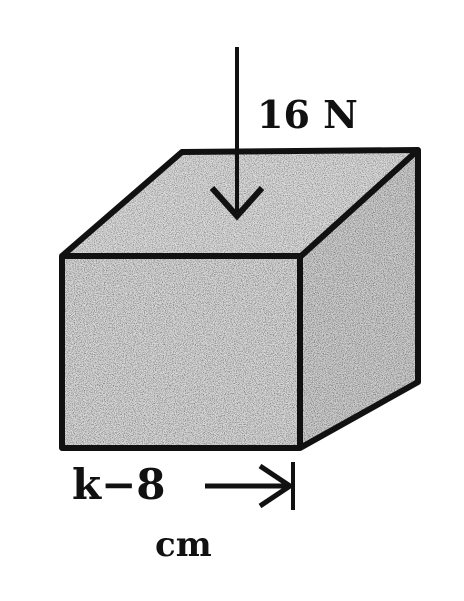 The height and width of the screenshot is (601, 464). I want to click on dimension-label: k−8, so click(119, 484).